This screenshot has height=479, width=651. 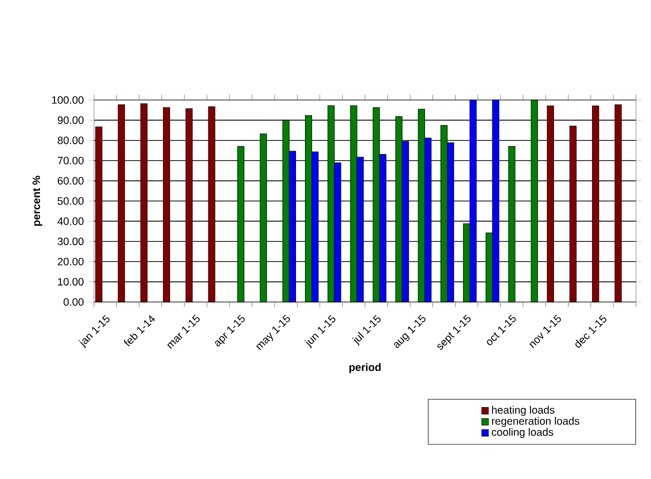 I want to click on y-tick-label: 20.00, so click(x=71, y=262).